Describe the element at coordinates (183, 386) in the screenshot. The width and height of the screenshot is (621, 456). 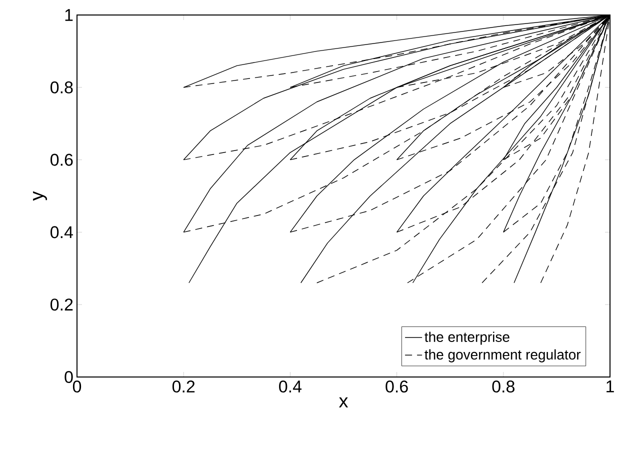
I see `x-tick-label: 0.2` at that location.